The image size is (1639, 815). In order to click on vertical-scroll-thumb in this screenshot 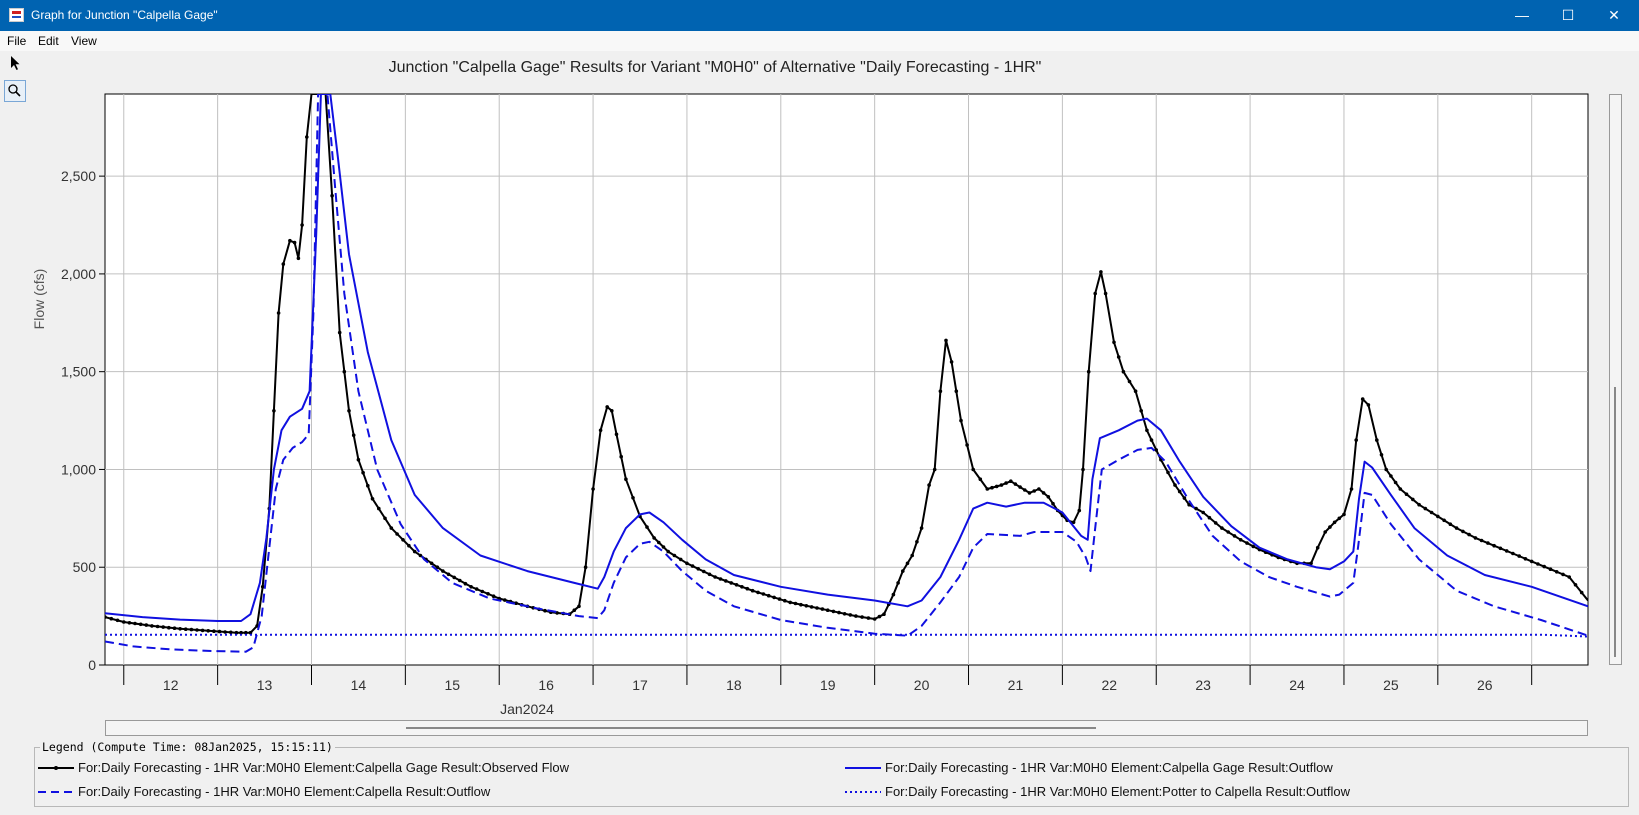, I will do `click(1615, 522)`.